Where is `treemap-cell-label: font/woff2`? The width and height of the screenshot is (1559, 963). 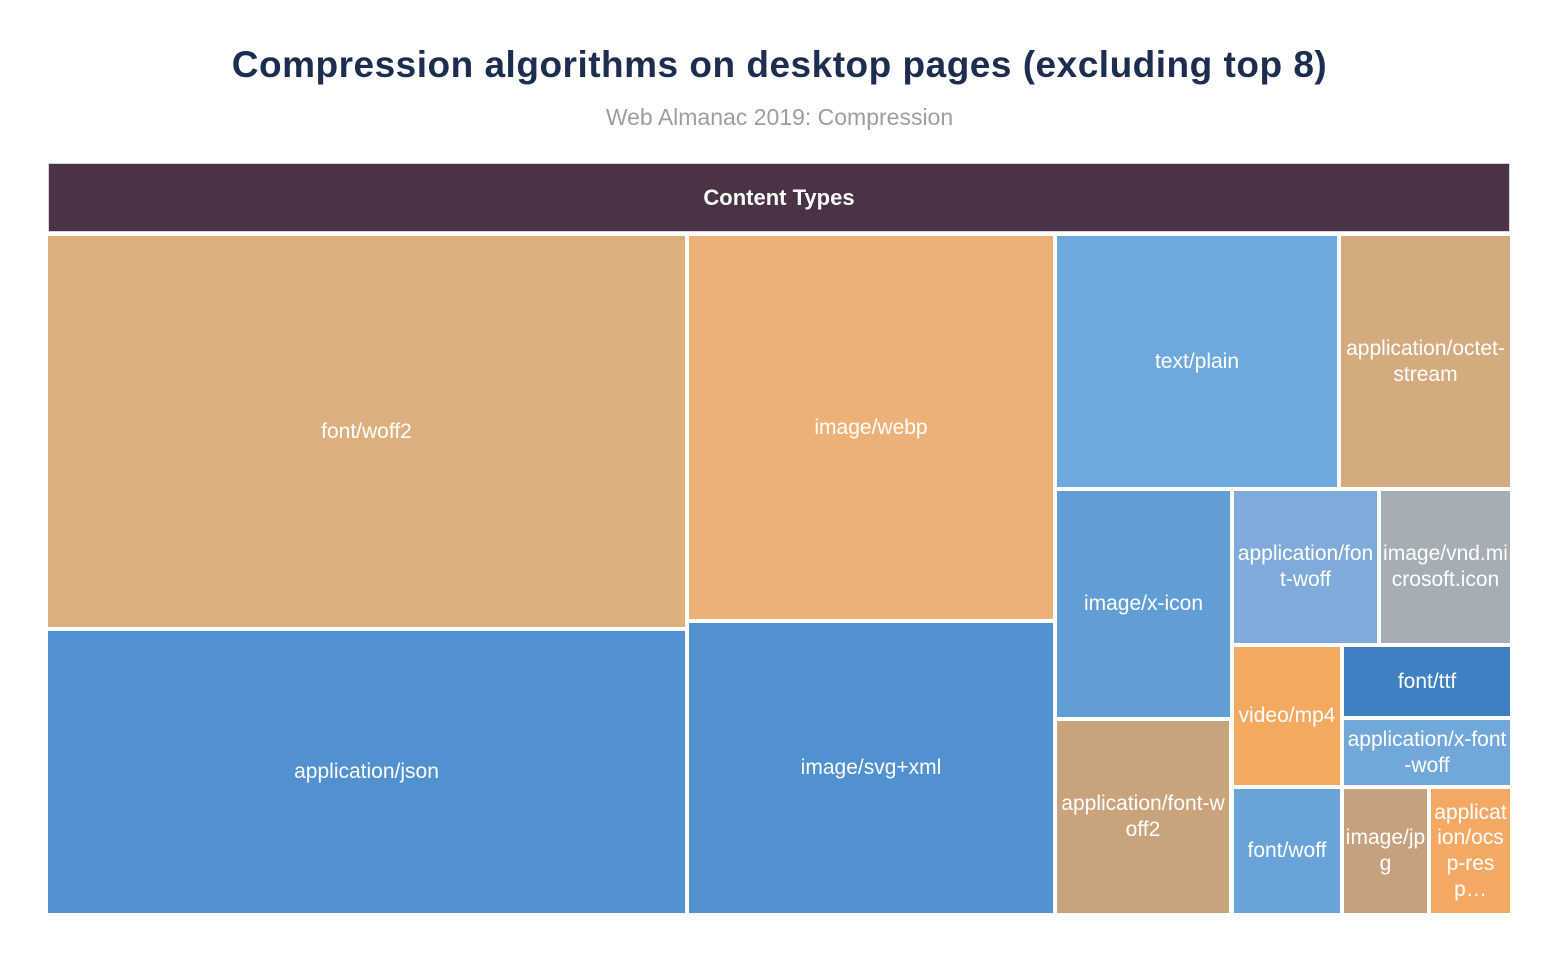
treemap-cell-label: font/woff2 is located at coordinates (366, 431).